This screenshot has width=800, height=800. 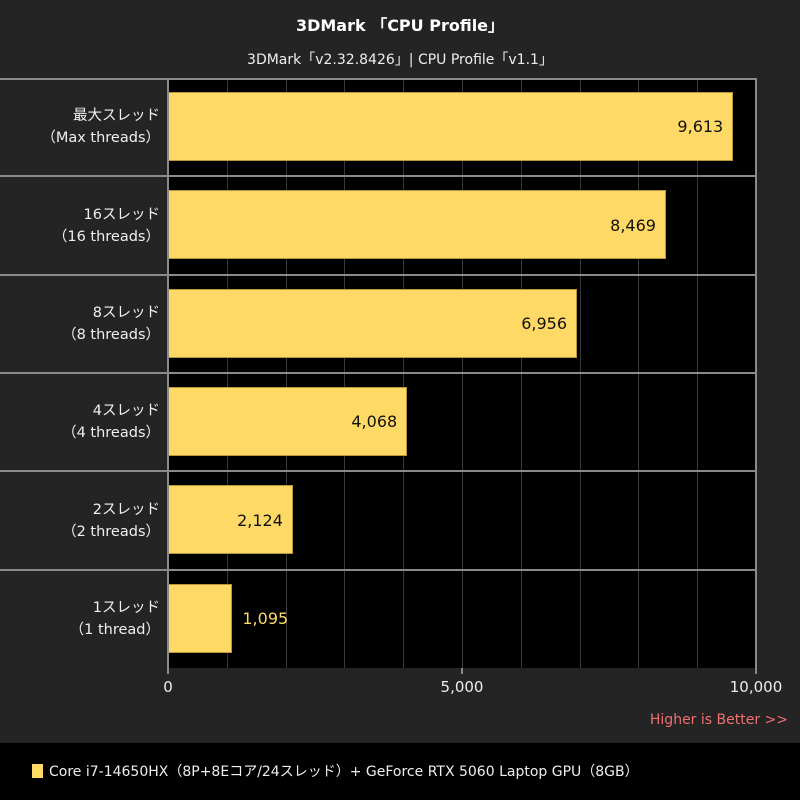 What do you see at coordinates (168, 687) in the screenshot?
I see `x-axis-tick-label: 0` at bounding box center [168, 687].